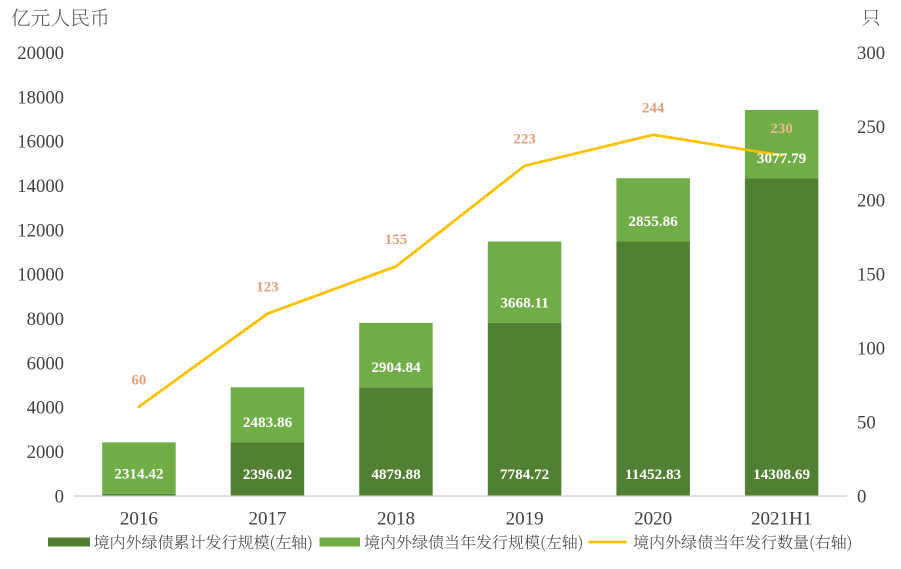 This screenshot has height=569, width=901. I want to click on svg-text: 2396.02, so click(267, 474).